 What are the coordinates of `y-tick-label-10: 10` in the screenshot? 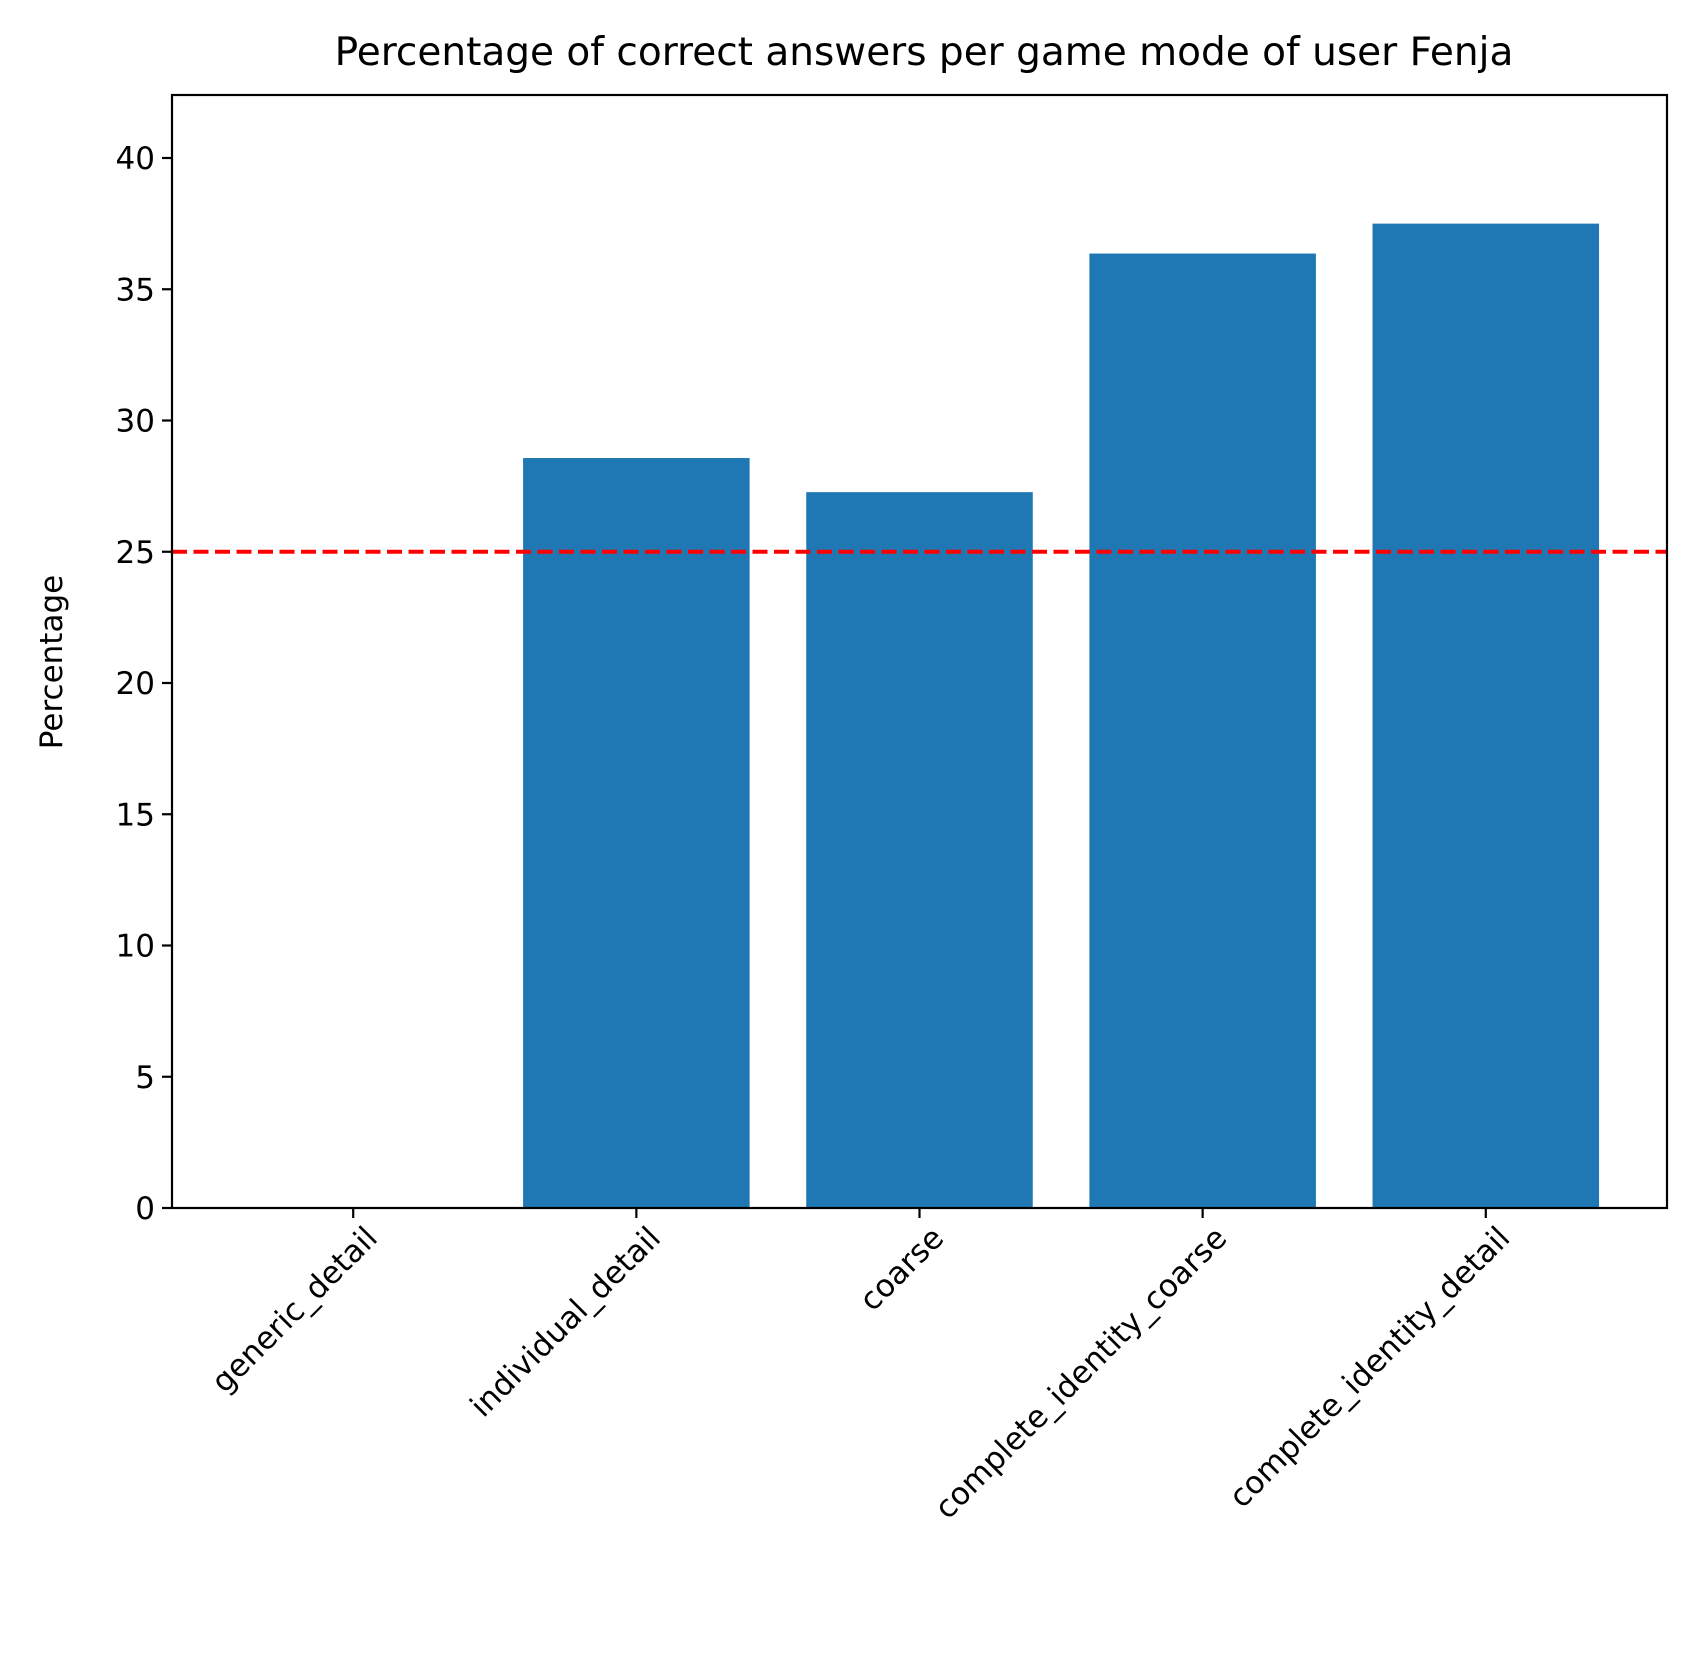 It's located at (135, 947).